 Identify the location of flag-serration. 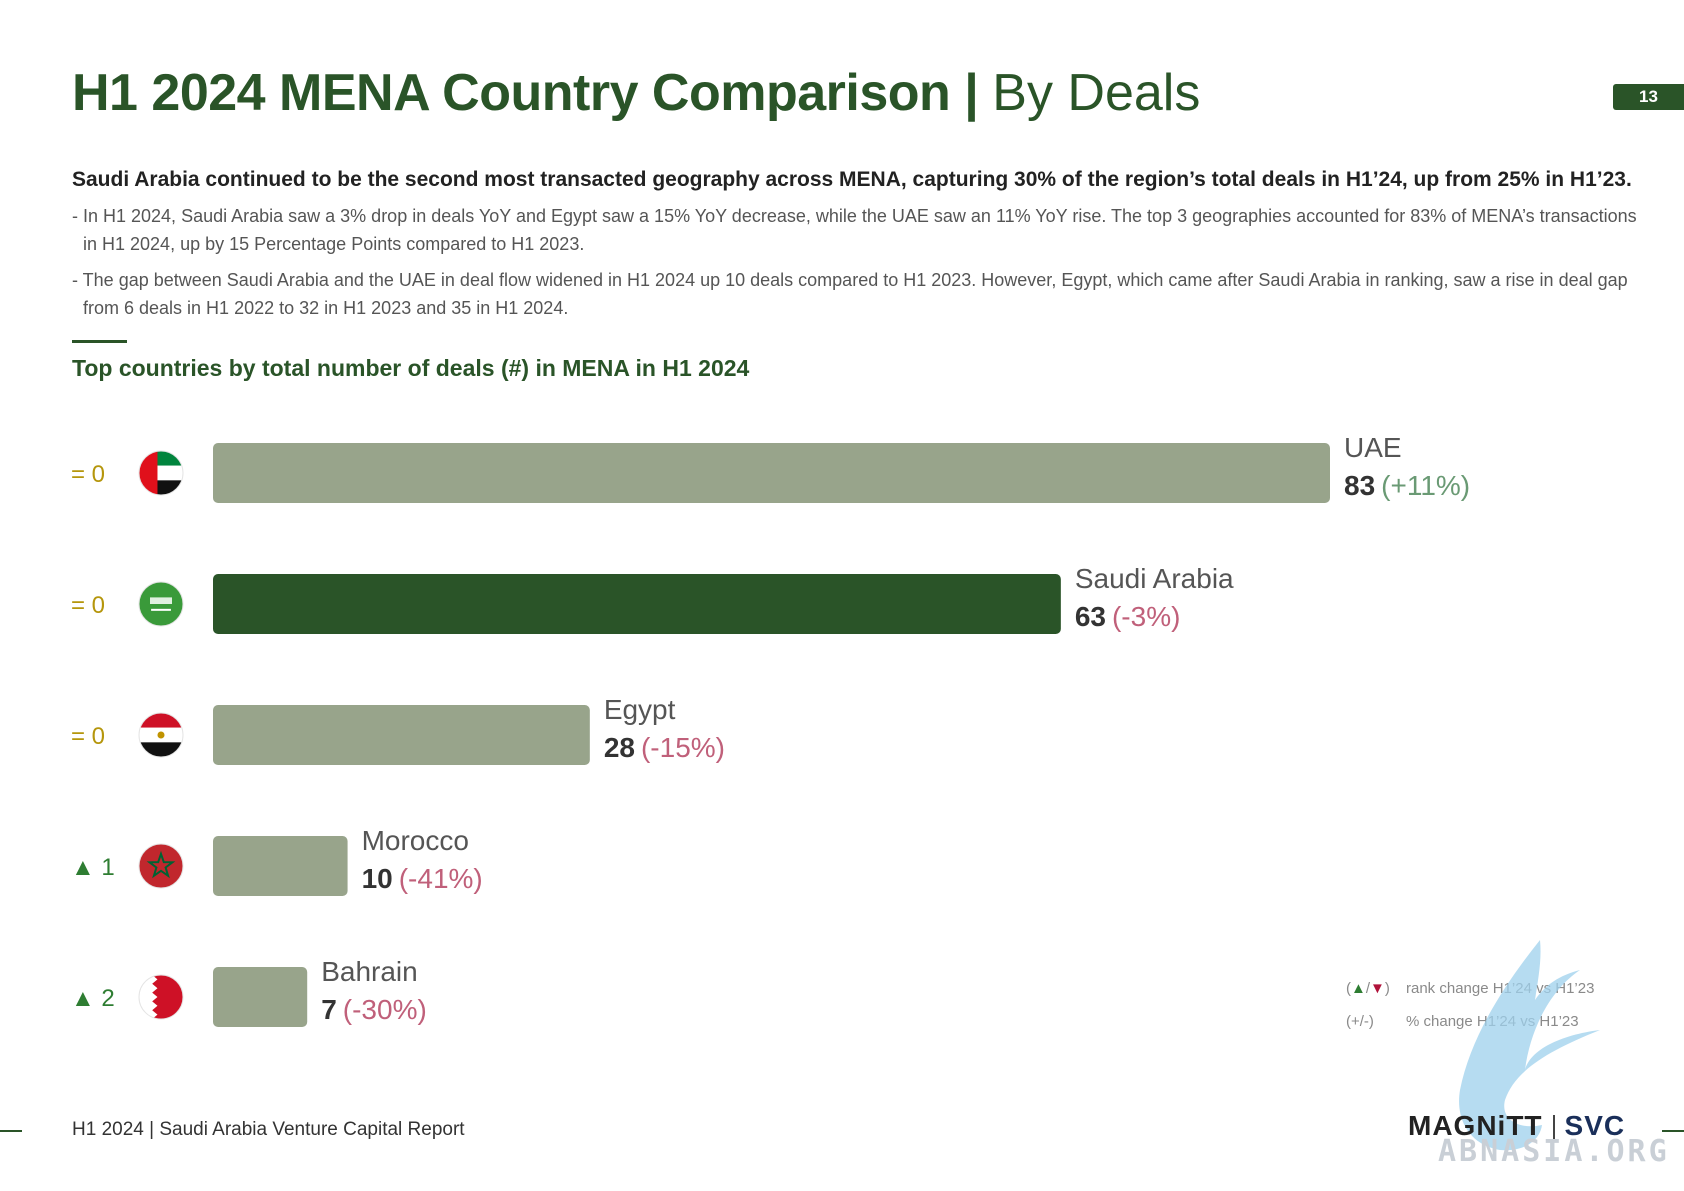
(148, 997).